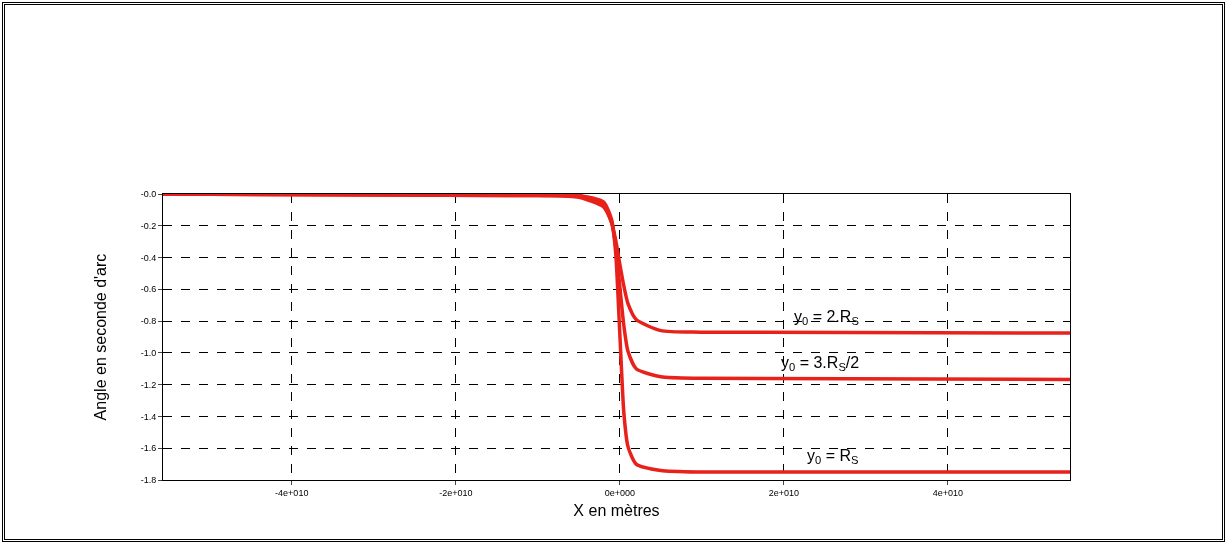 This screenshot has height=544, width=1227. Describe the element at coordinates (292, 492) in the screenshot. I see `x-tick-label: -4e+010` at that location.